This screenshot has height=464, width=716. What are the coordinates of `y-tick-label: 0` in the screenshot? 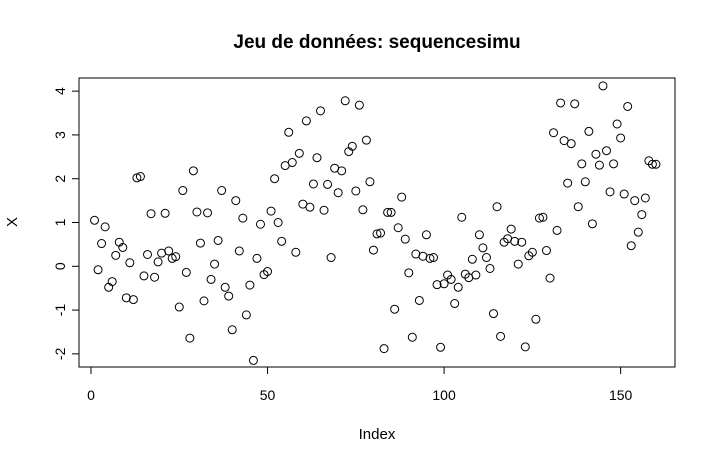 It's located at (60, 266).